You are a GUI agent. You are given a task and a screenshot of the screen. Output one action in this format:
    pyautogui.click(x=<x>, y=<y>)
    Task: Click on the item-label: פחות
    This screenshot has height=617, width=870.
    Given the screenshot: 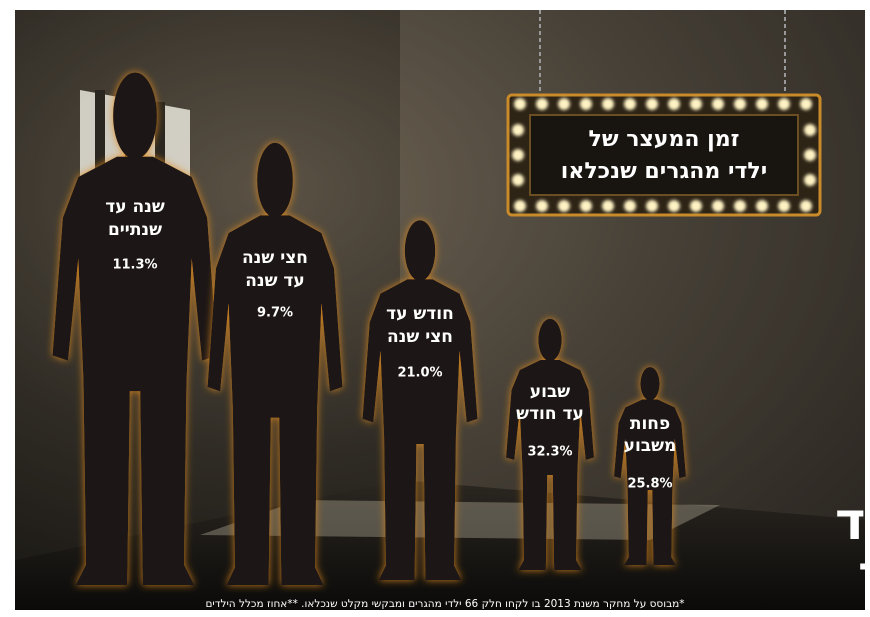 What is the action you would take?
    pyautogui.click(x=650, y=424)
    